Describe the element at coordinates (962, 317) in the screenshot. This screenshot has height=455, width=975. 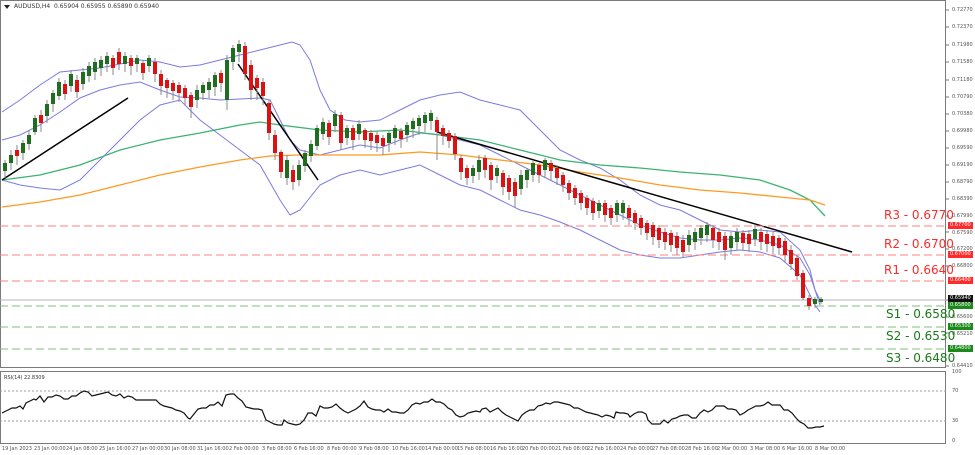
I see `price-label: 0.65600` at that location.